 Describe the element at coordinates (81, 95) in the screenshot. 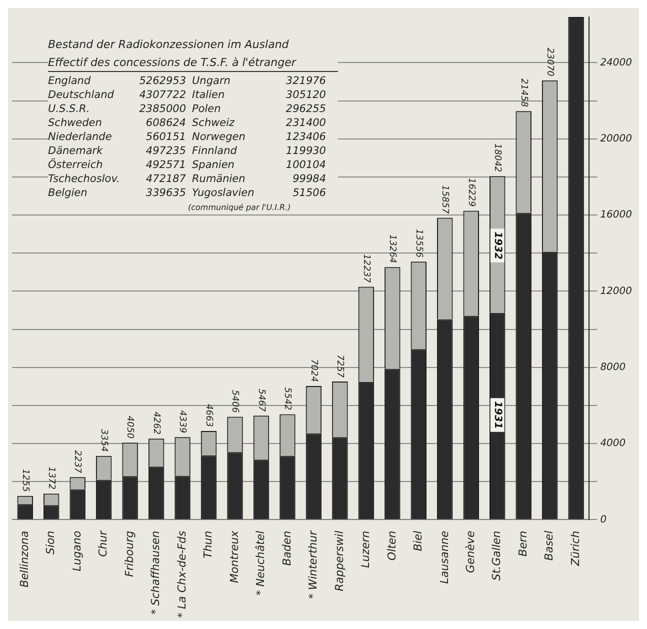

I see `annotation: Deutschland` at that location.